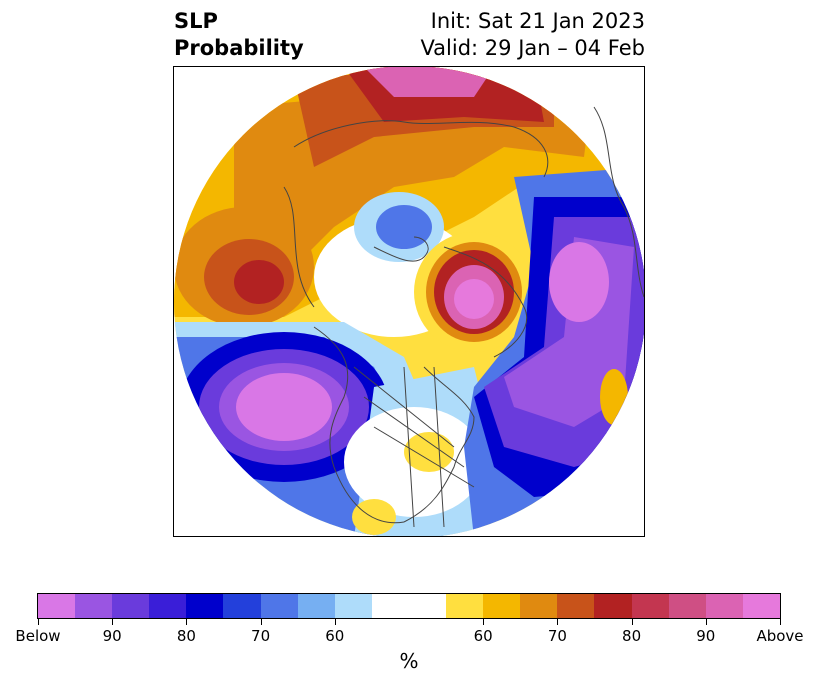 The height and width of the screenshot is (686, 819). Describe the element at coordinates (579, 282) in the screenshot. I see `below-siberia-pink` at that location.